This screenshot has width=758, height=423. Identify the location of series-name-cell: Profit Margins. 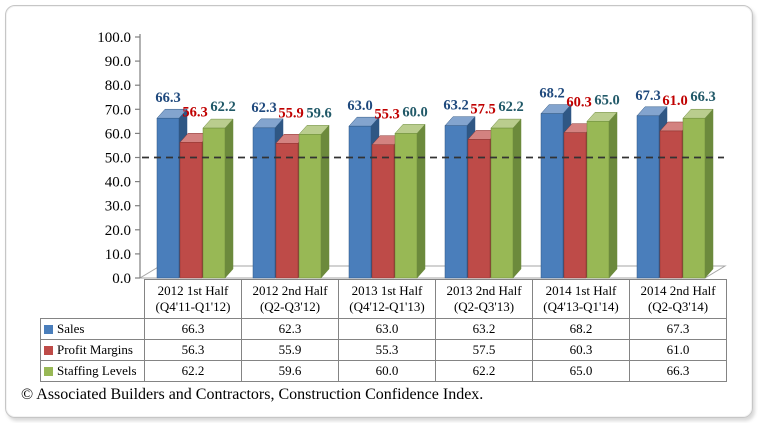
(92, 350).